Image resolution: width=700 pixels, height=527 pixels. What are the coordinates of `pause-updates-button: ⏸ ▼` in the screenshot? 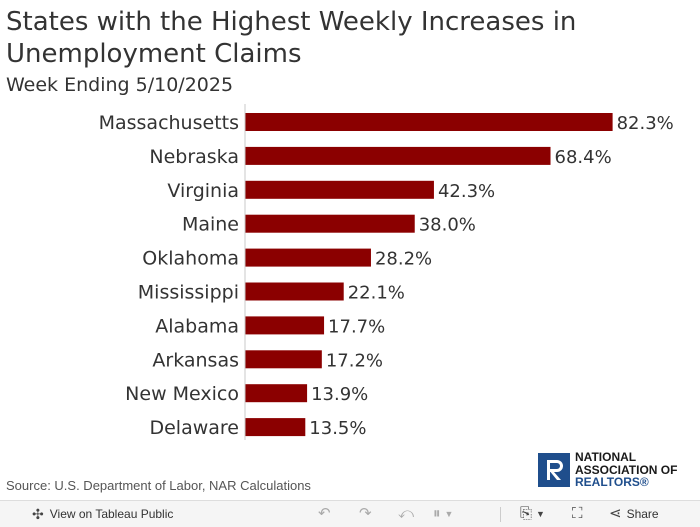 It's located at (443, 514).